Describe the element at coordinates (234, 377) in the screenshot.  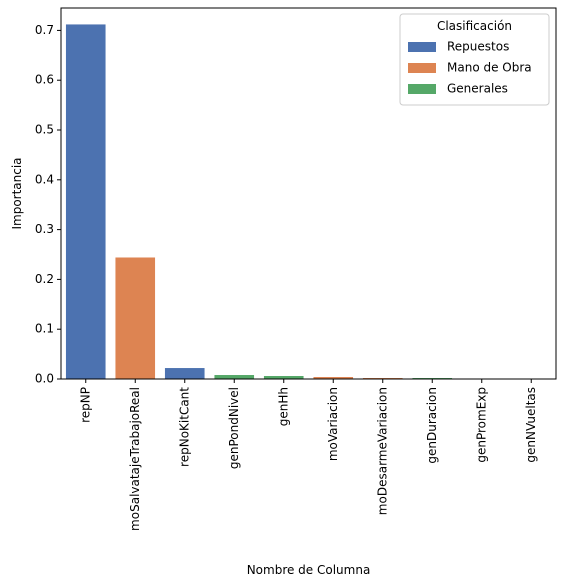
I see `bar-genPondNivel` at that location.